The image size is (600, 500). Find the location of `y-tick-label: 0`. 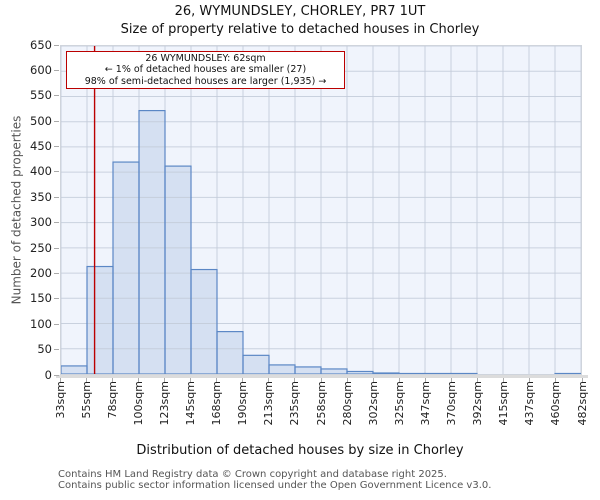

y-tick-label: 0 is located at coordinates (48, 374).